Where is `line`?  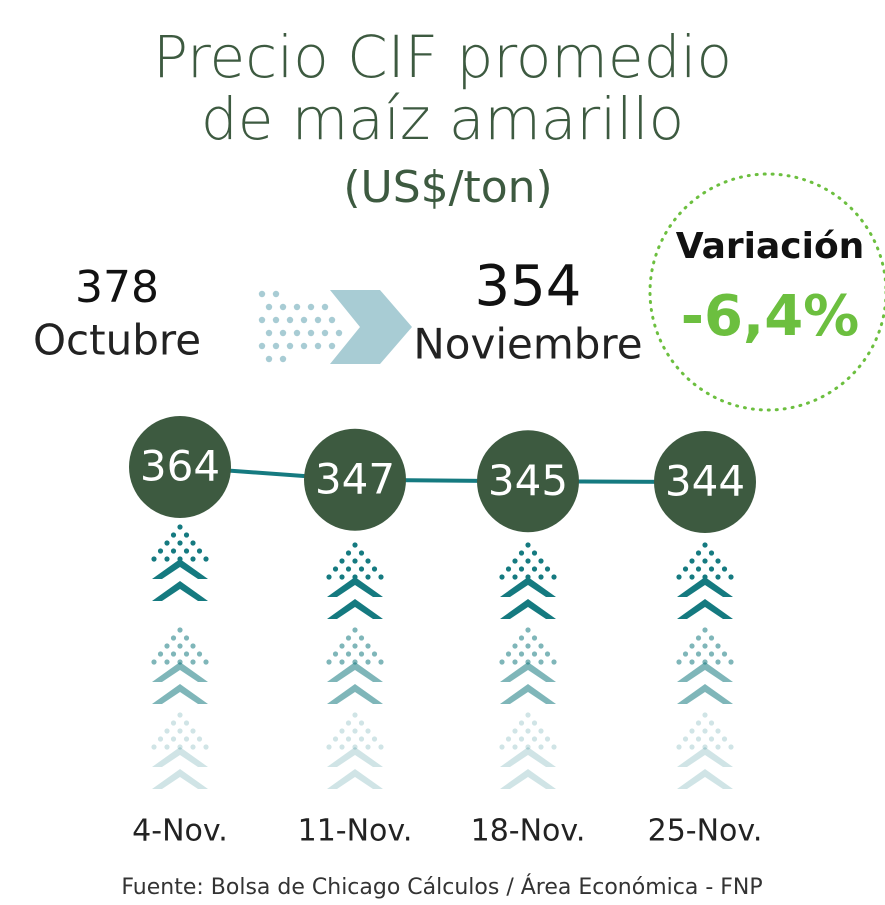 line is located at coordinates (442, 474).